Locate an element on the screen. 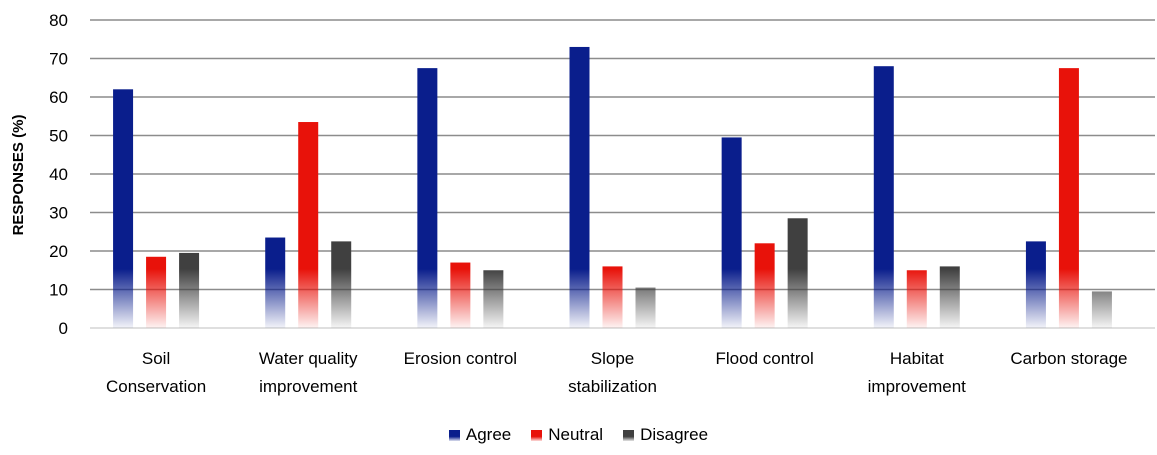 The height and width of the screenshot is (455, 1157). category-label: Habitat improvement is located at coordinates (917, 372).